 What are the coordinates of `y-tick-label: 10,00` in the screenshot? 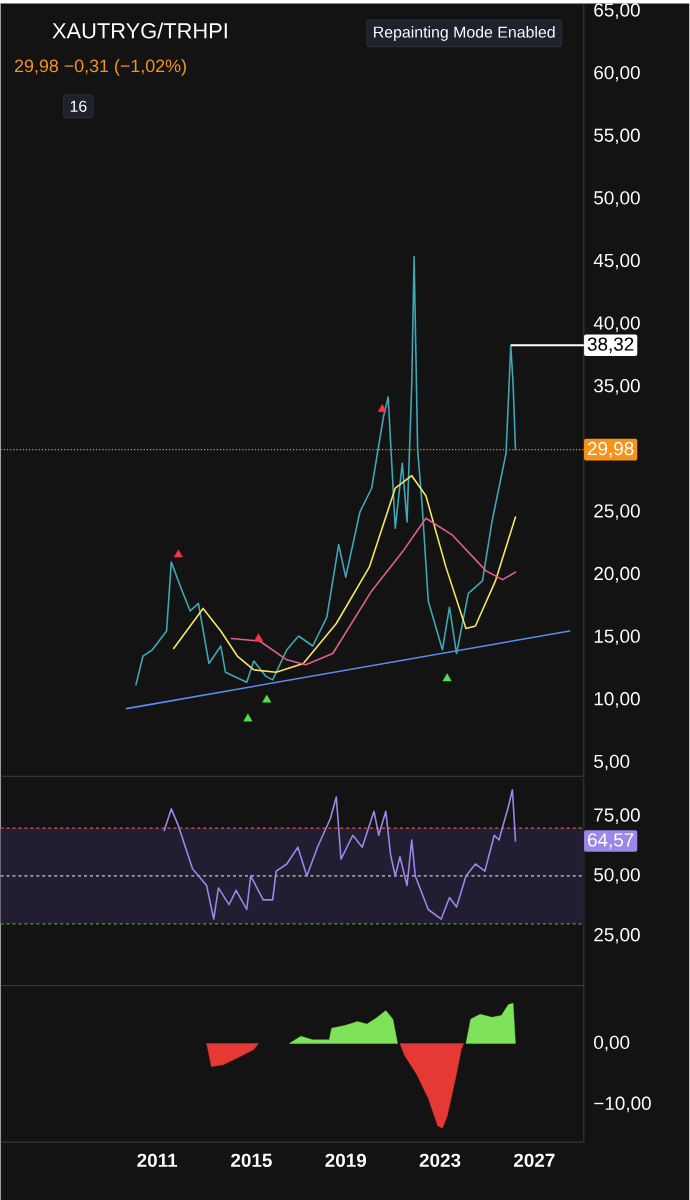 It's located at (618, 700).